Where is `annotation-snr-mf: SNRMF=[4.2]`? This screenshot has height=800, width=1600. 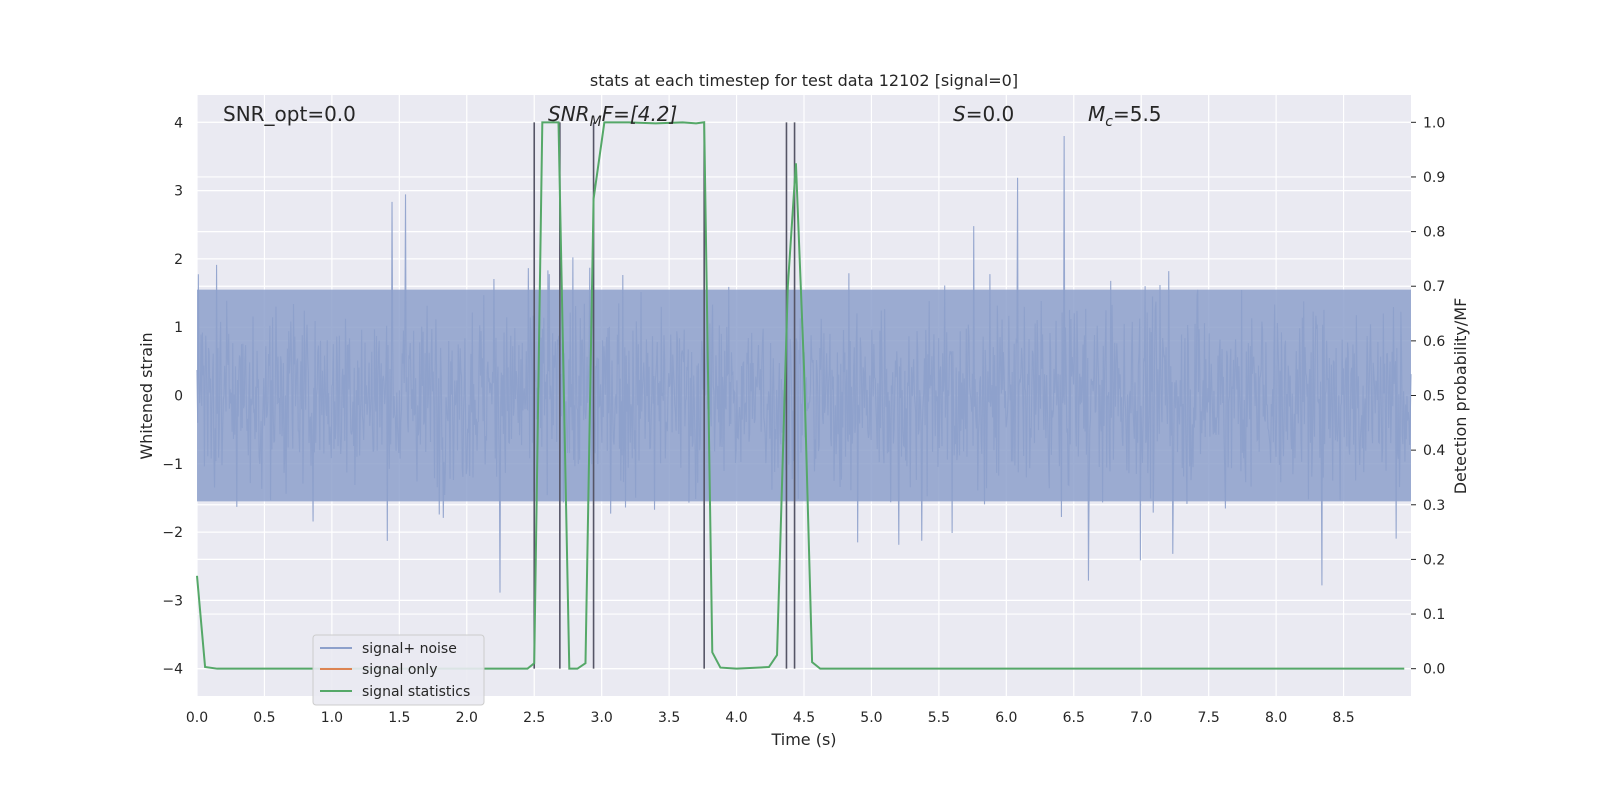
annotation-snr-mf: SNRMF=[4.2] is located at coordinates (612, 116).